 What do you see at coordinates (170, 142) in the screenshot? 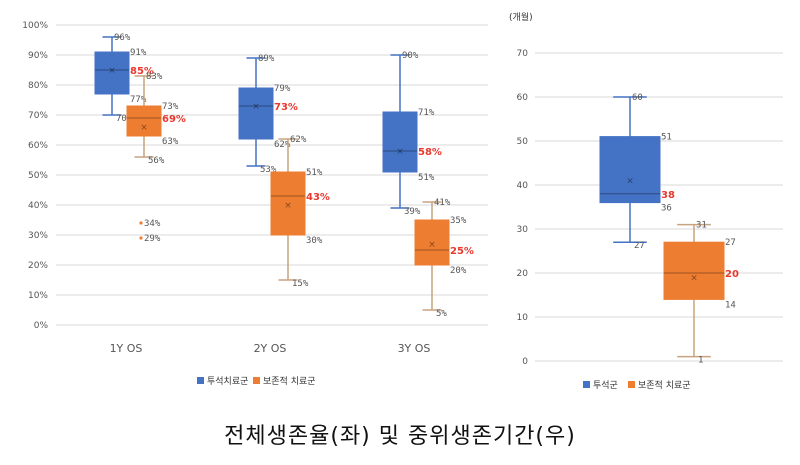
I see `label-q1-L1-0: 63%` at bounding box center [170, 142].